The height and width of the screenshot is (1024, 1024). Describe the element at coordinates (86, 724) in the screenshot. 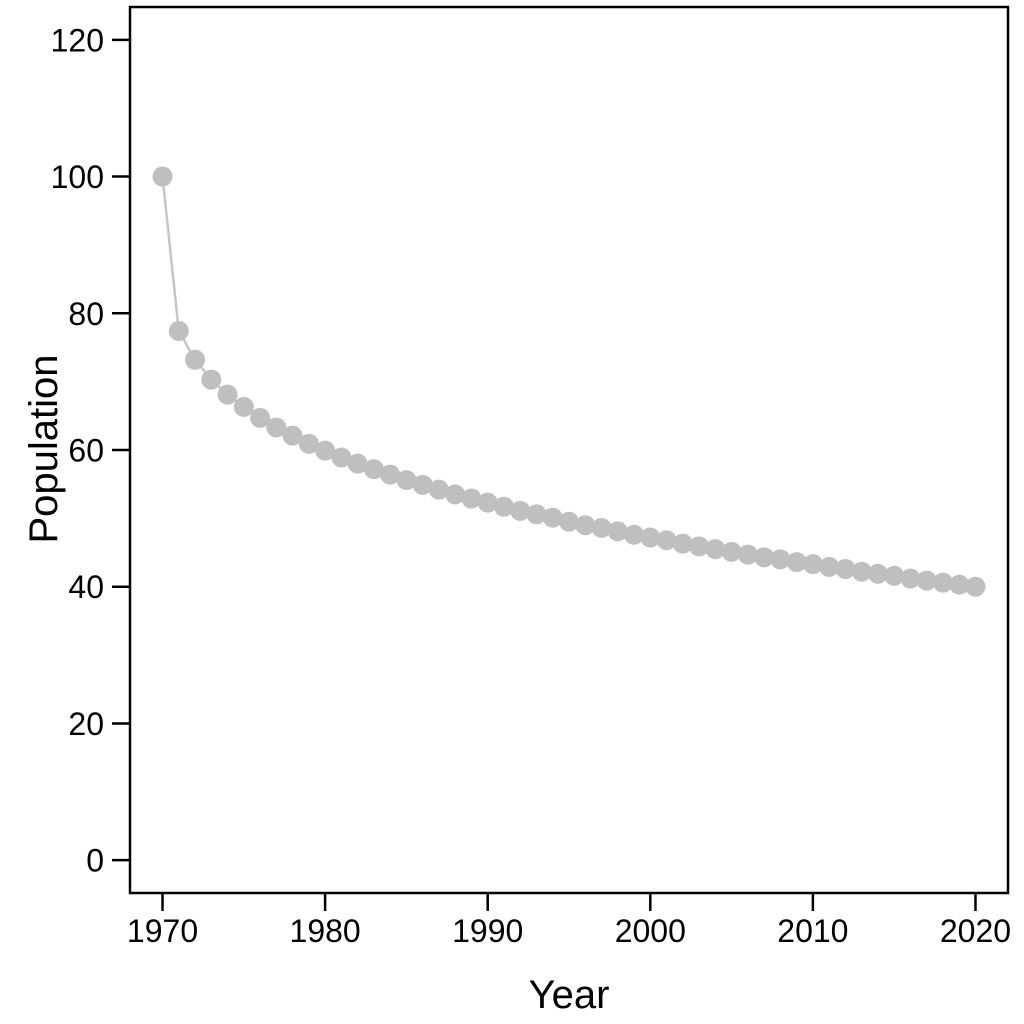

I see `y-tick-label: 20` at that location.